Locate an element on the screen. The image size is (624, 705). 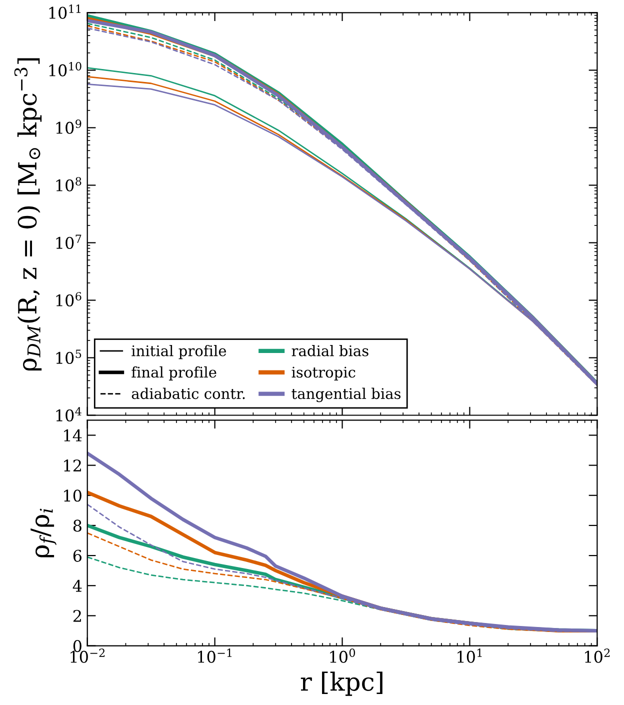
annotation: final profile is located at coordinates (174, 373).